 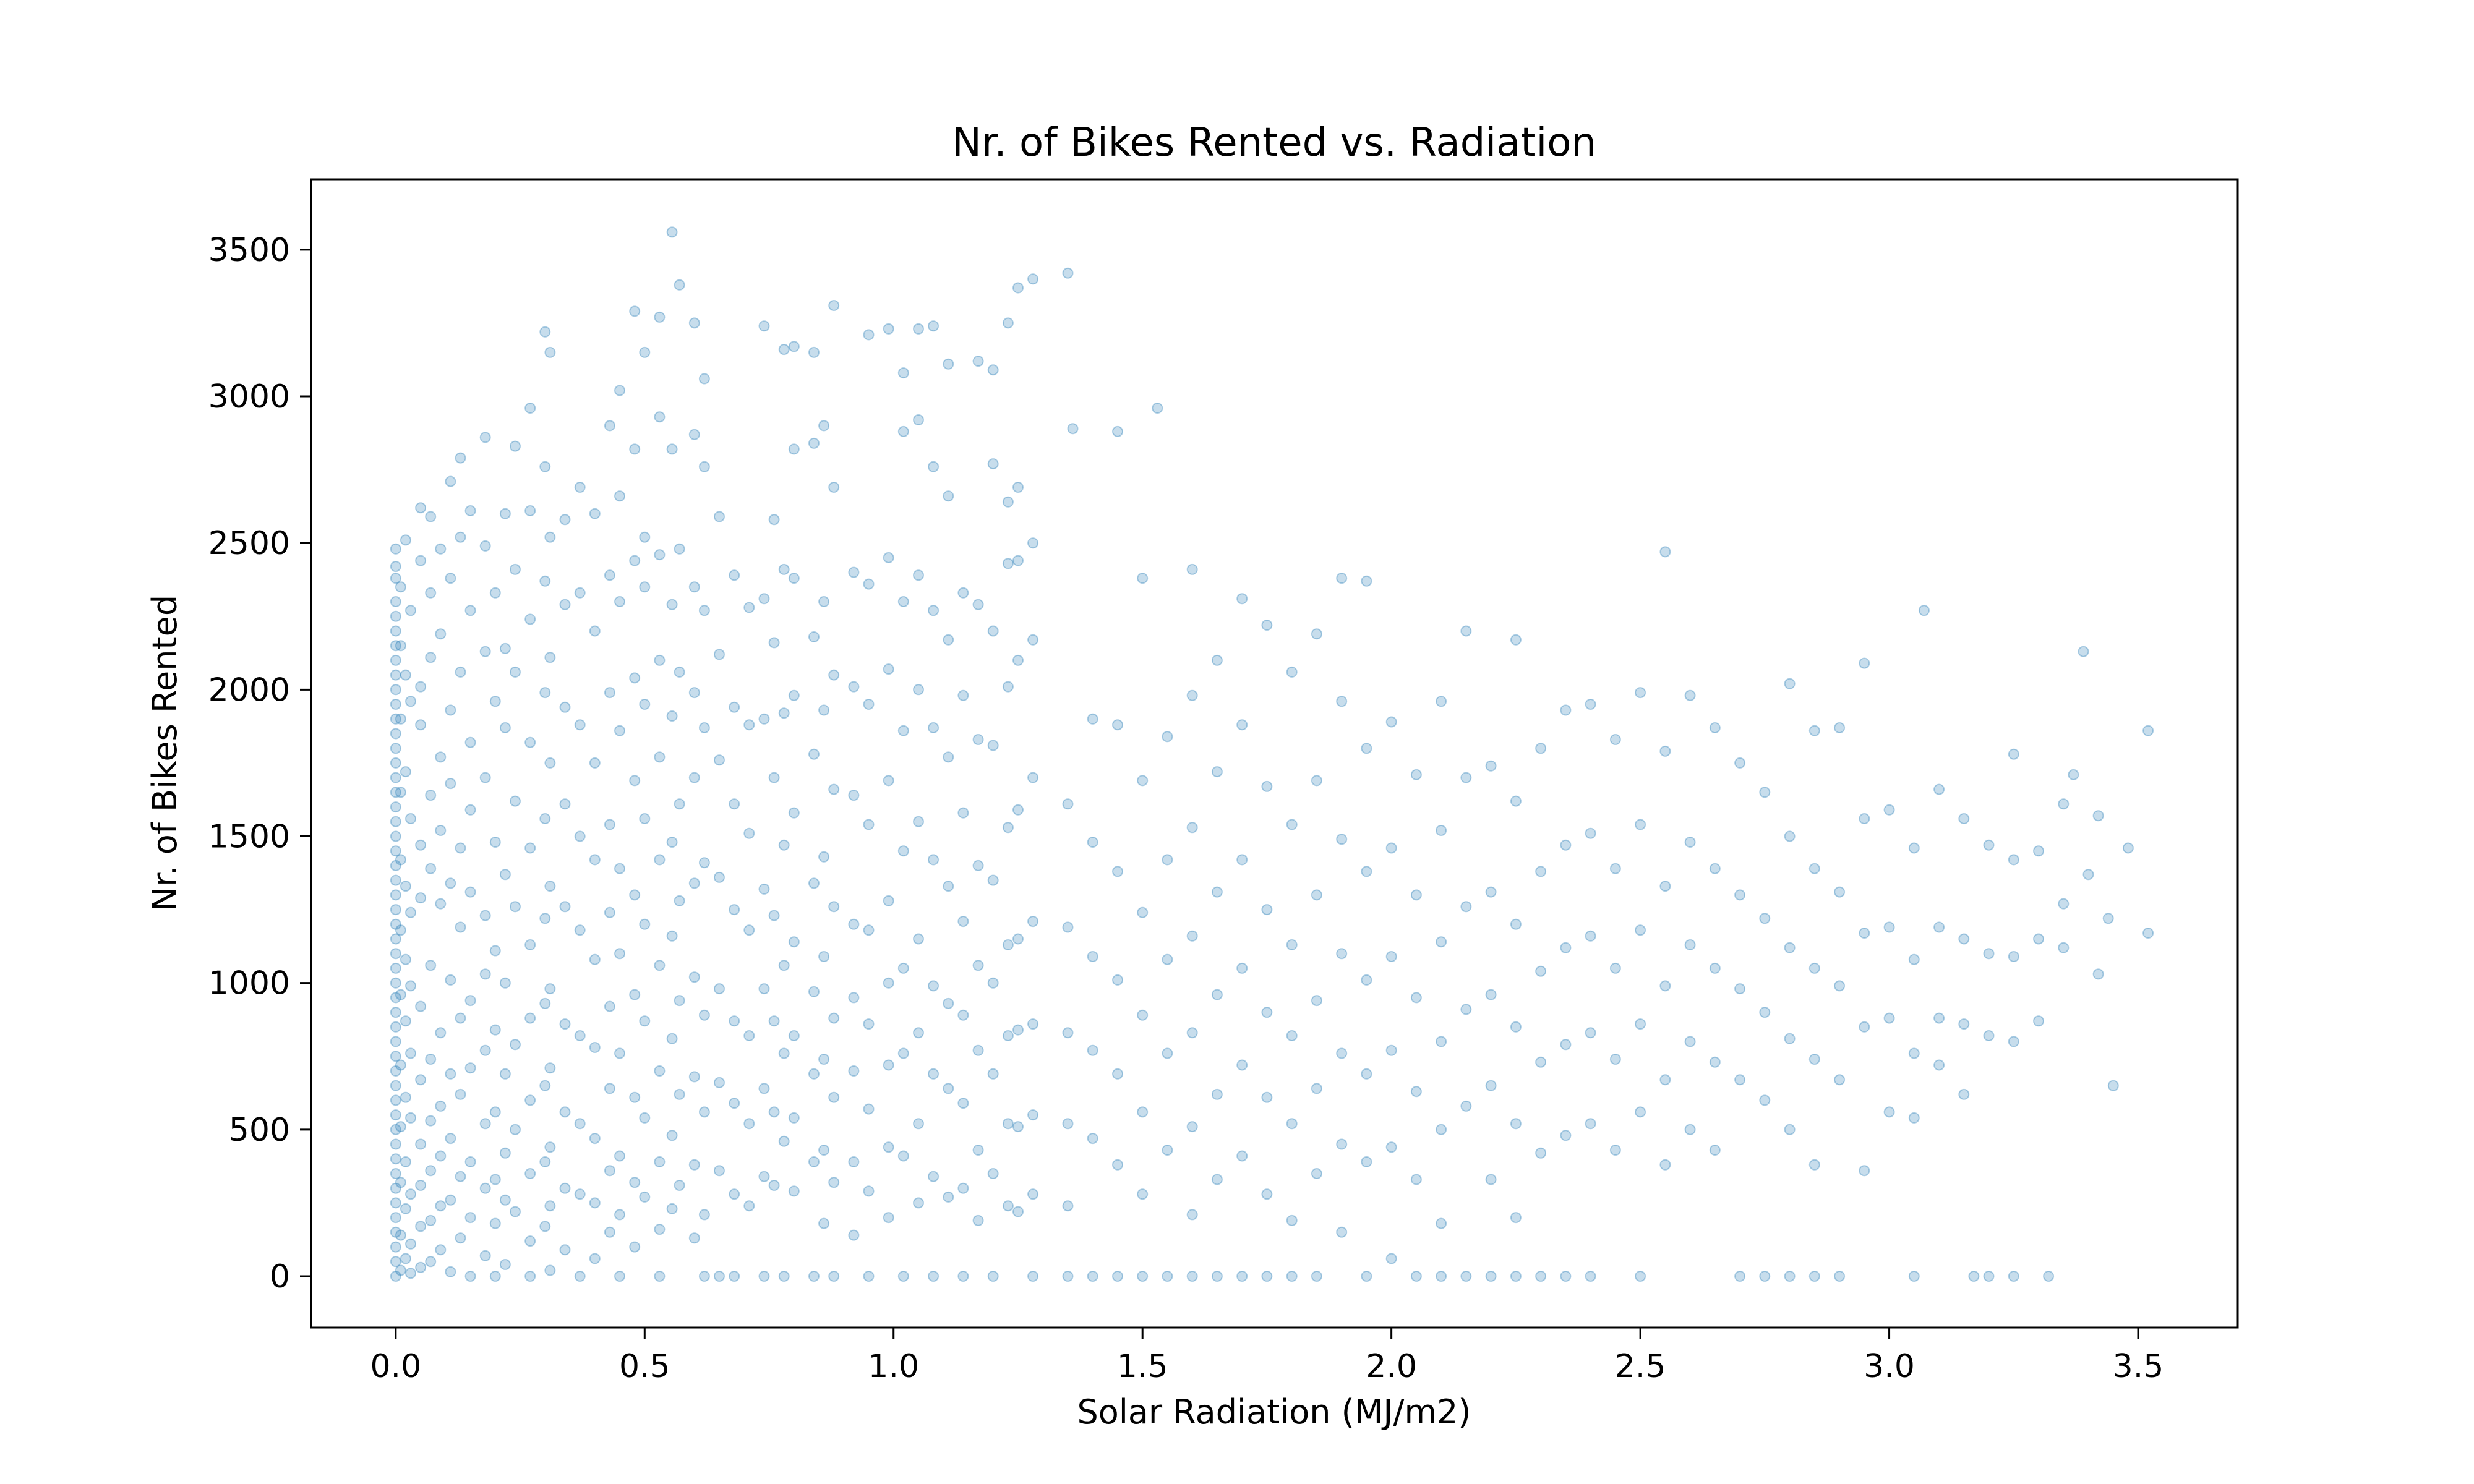 I want to click on x-axis-ticks: 0.0 0.5 1.0 1.5 2.0 2.5 3.0 3.5, so click(x=1267, y=1356).